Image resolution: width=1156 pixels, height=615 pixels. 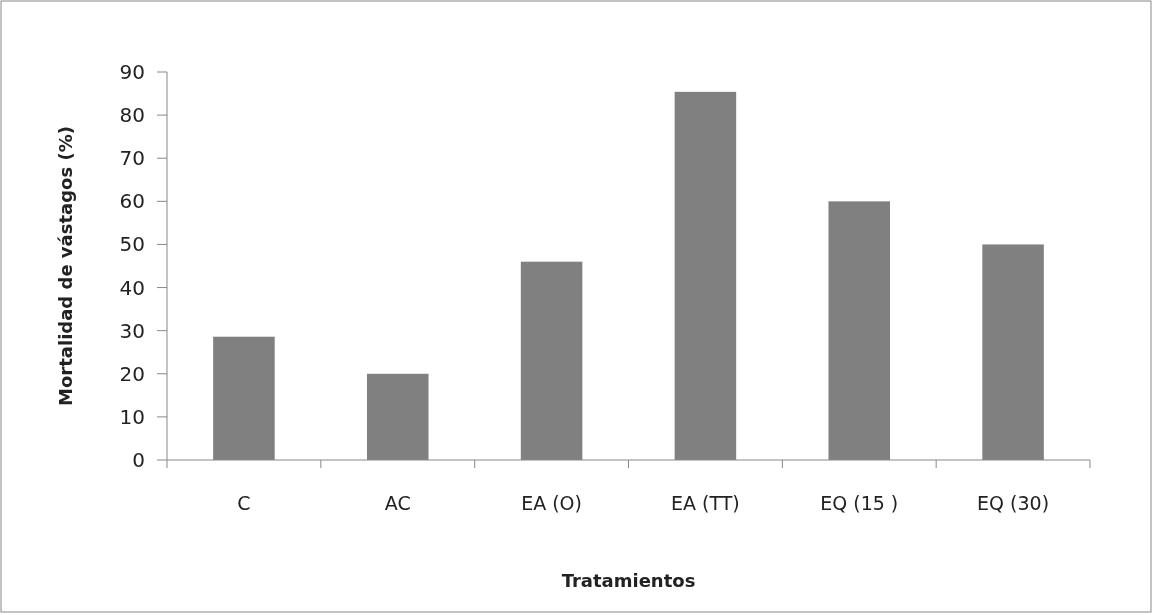 I want to click on x-tick-label: EQ (15 ), so click(x=859, y=503).